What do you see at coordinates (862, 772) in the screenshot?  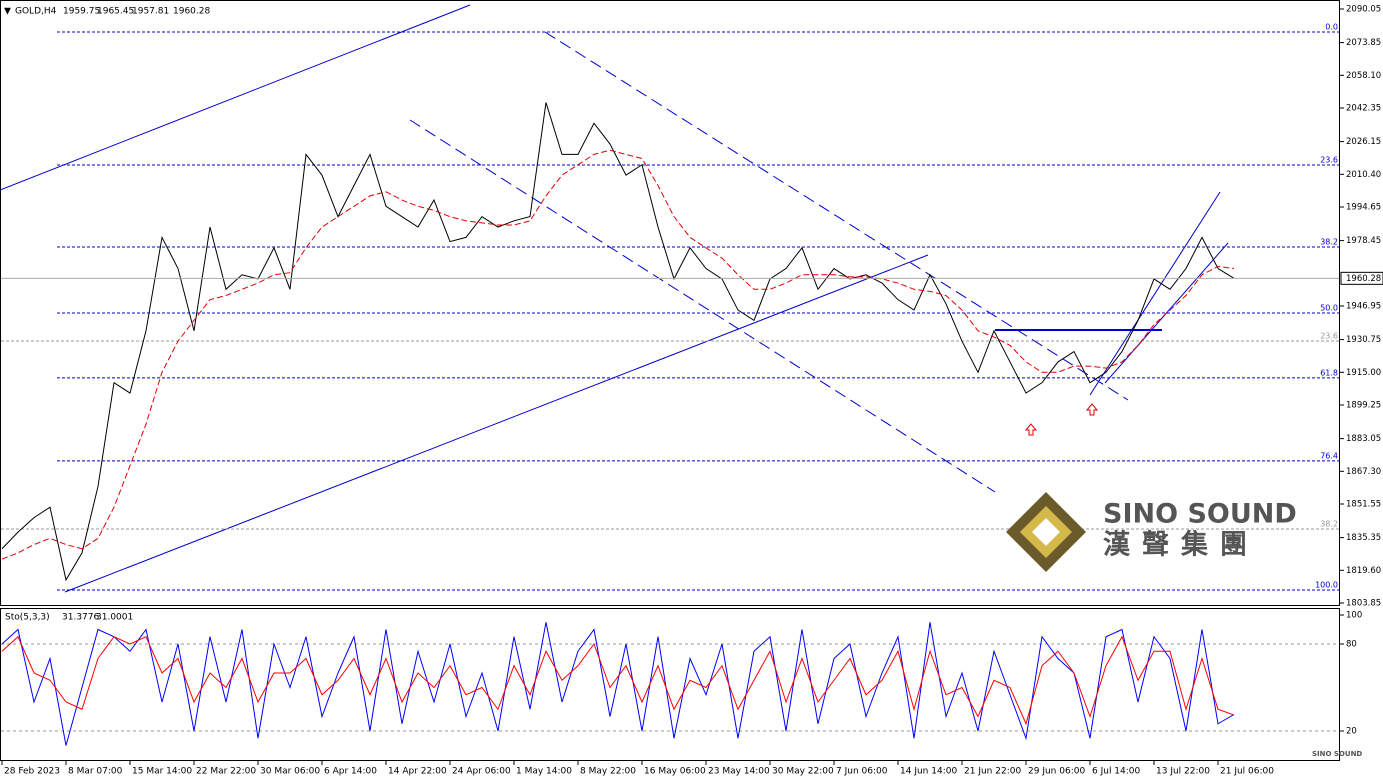 I see `x-tick-label: 7 Jun 06:00` at bounding box center [862, 772].